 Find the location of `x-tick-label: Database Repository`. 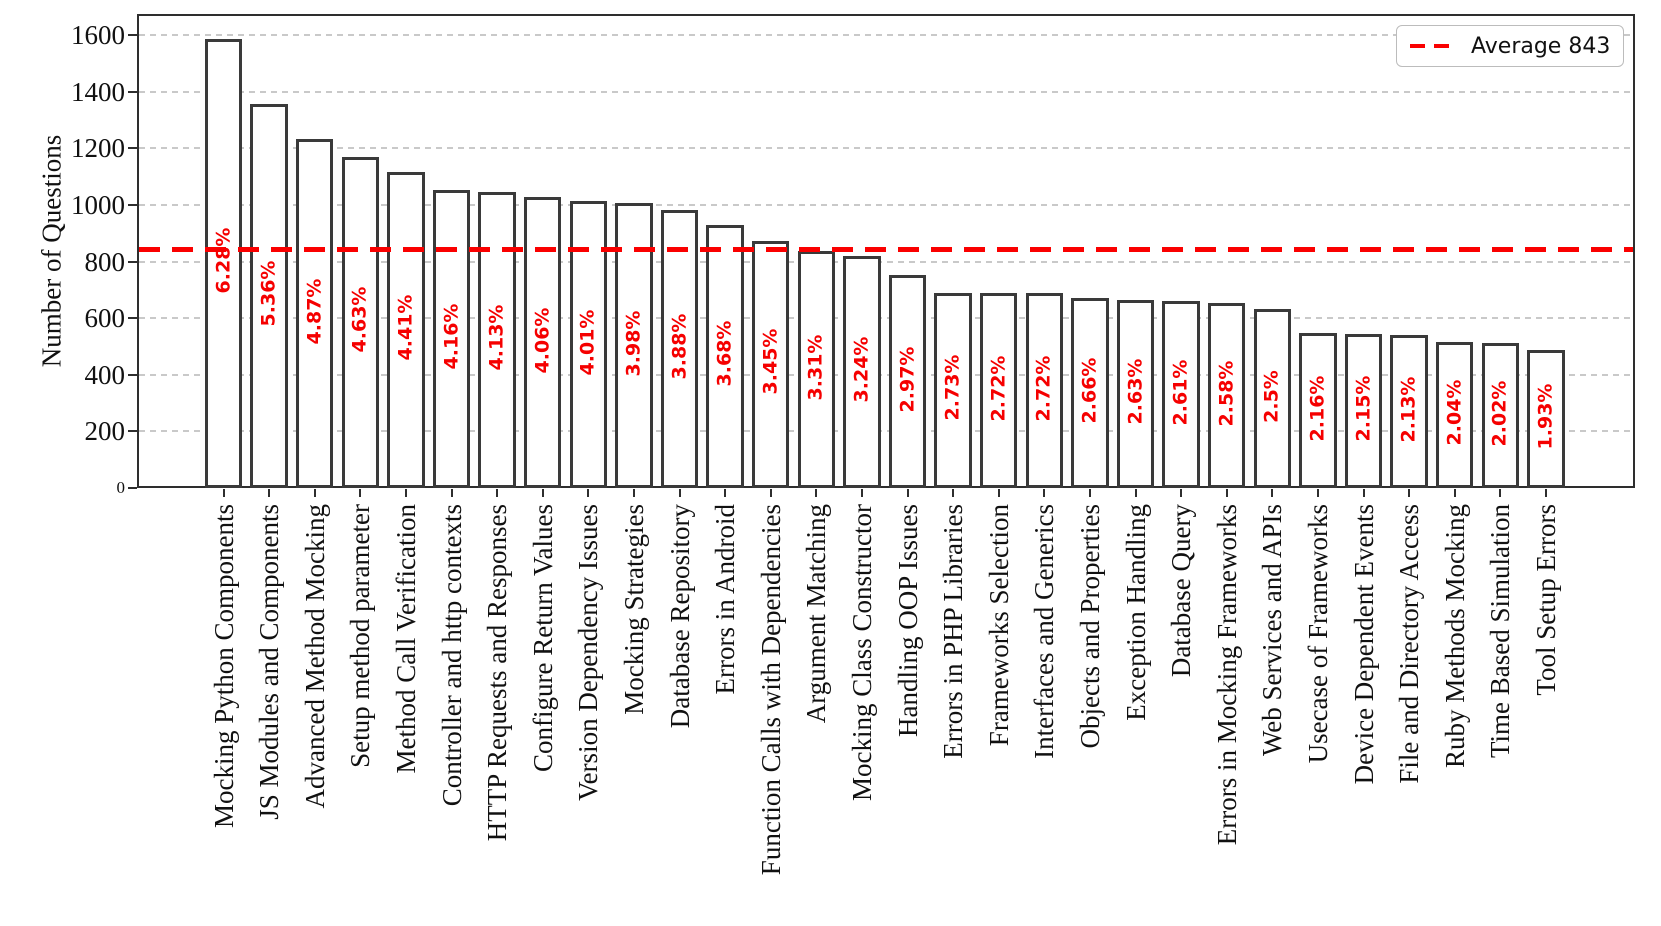

x-tick-label: Database Repository is located at coordinates (679, 618).